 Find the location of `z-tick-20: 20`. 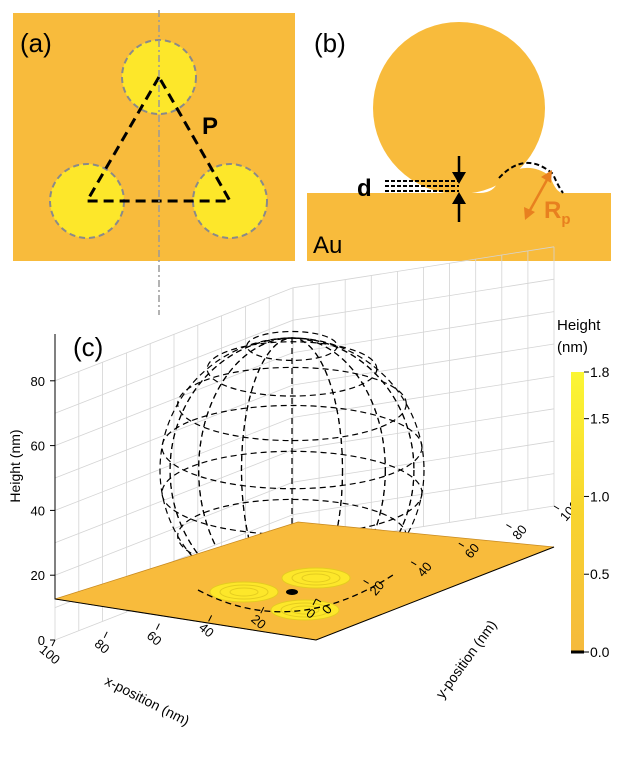

z-tick-20: 20 is located at coordinates (38, 575).